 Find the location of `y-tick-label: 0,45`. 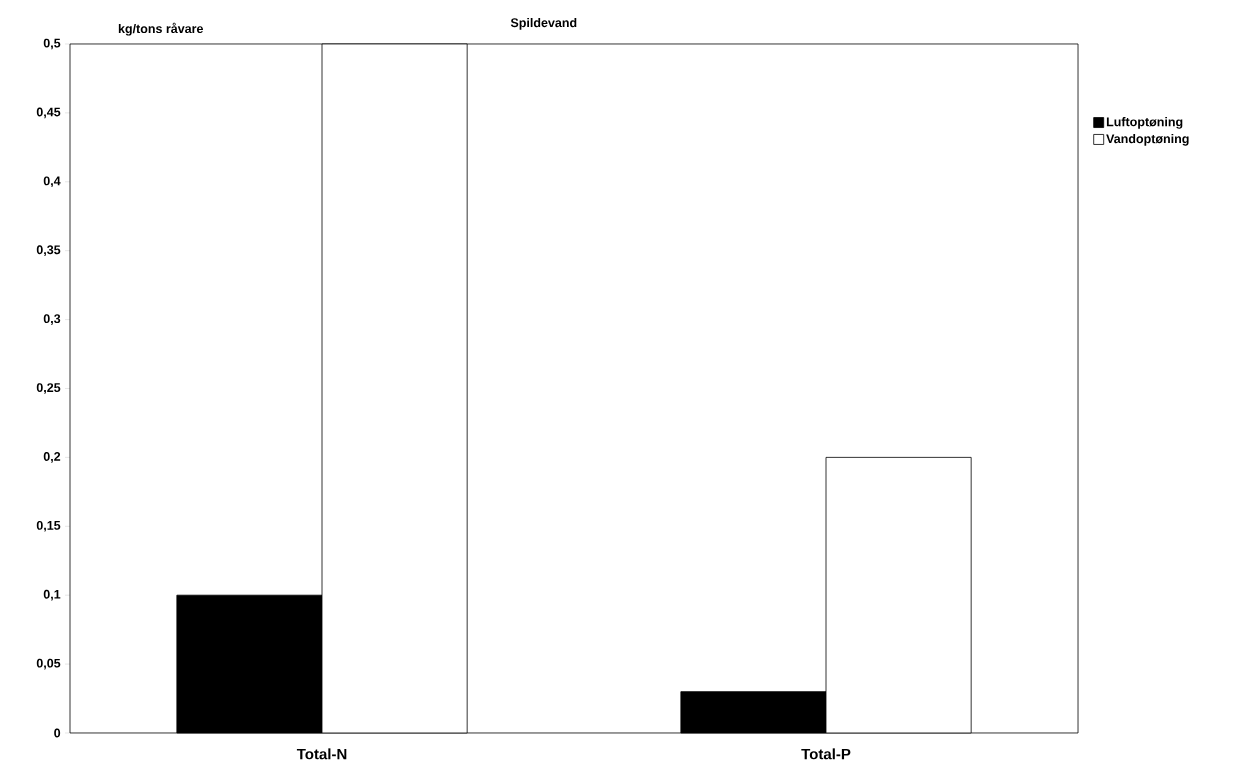

y-tick-label: 0,45 is located at coordinates (48, 113).